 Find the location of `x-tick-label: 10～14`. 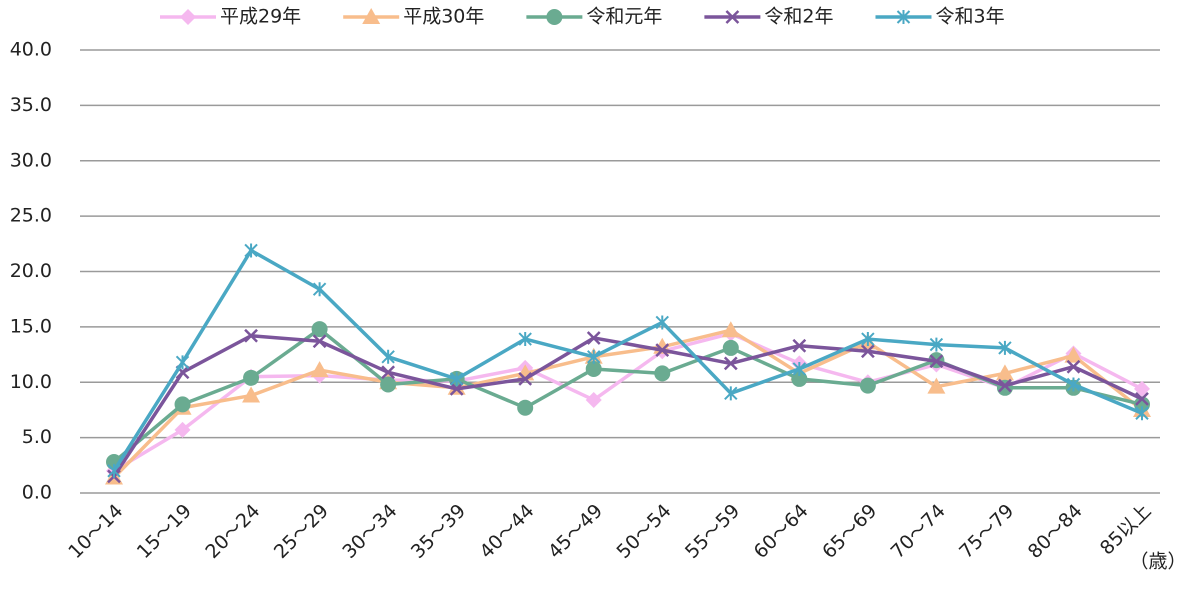

x-tick-label: 10～14 is located at coordinates (95, 531).